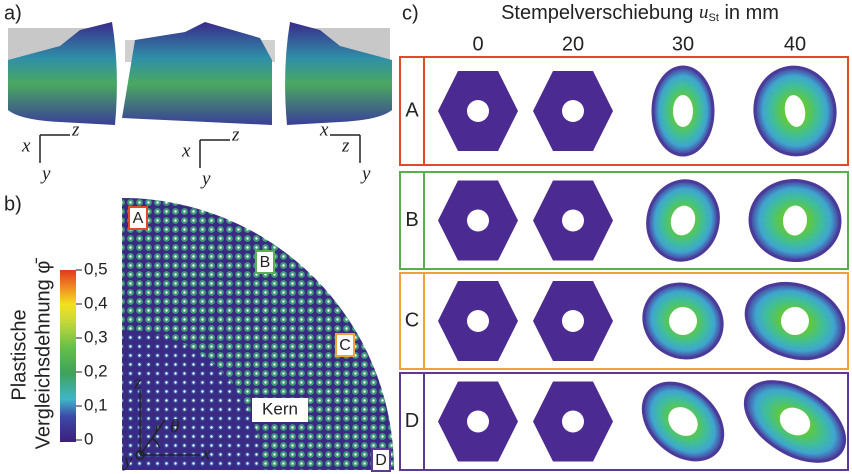 This screenshot has height=474, width=852. Describe the element at coordinates (174, 426) in the screenshot. I see `axis-label: θ` at that location.